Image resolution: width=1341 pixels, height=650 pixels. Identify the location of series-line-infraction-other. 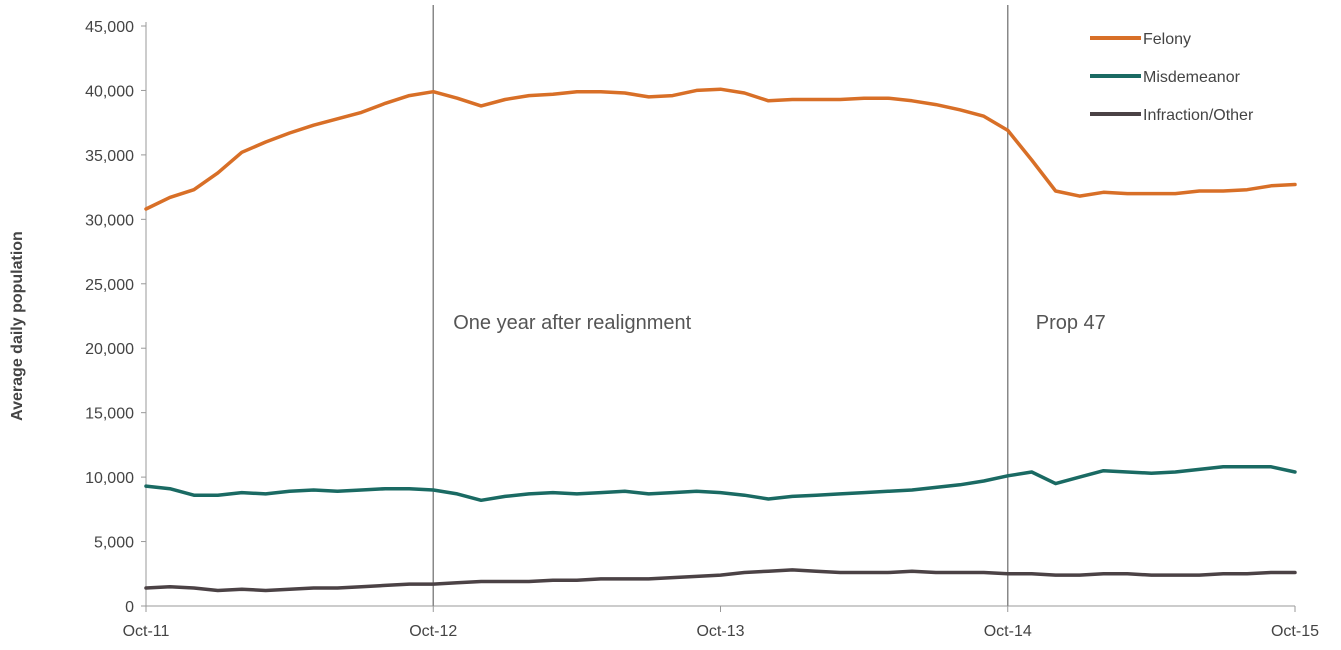
(720, 580).